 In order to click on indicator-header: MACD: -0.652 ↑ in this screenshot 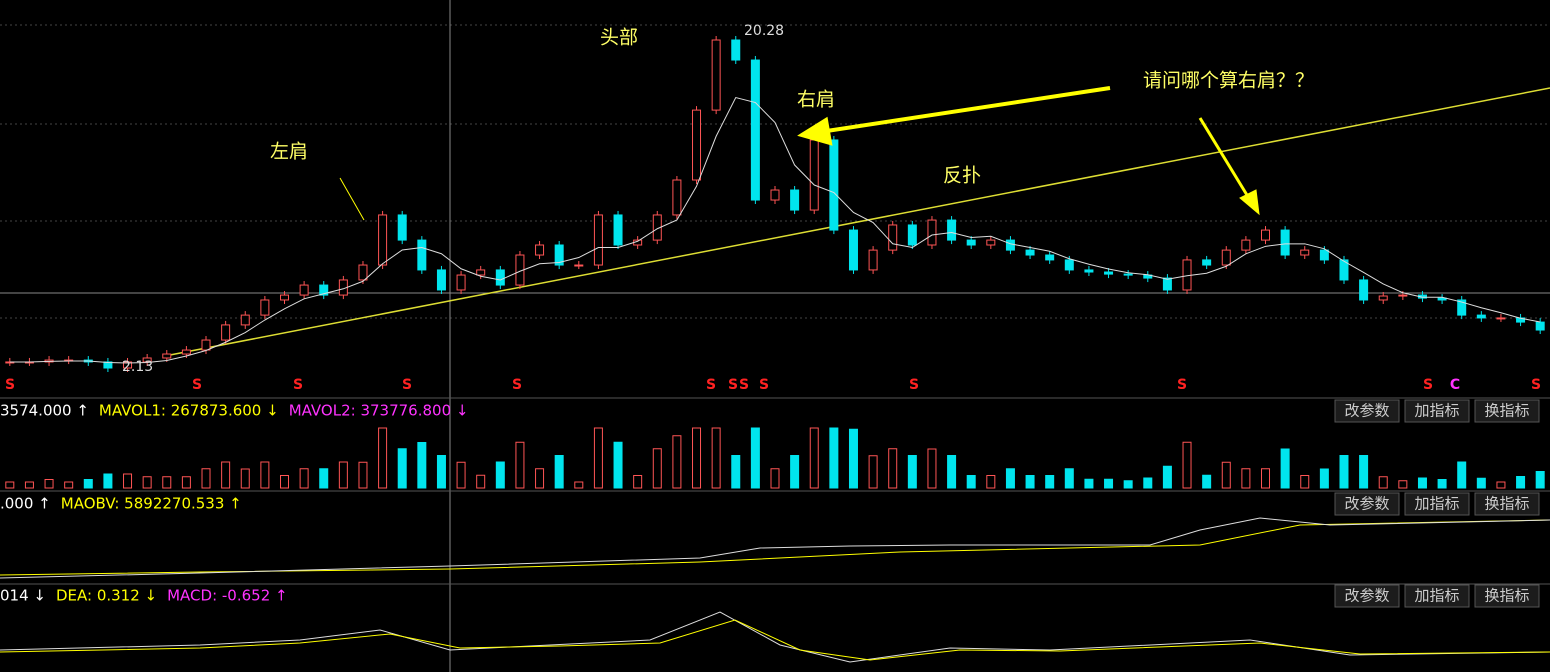, I will do `click(227, 596)`.